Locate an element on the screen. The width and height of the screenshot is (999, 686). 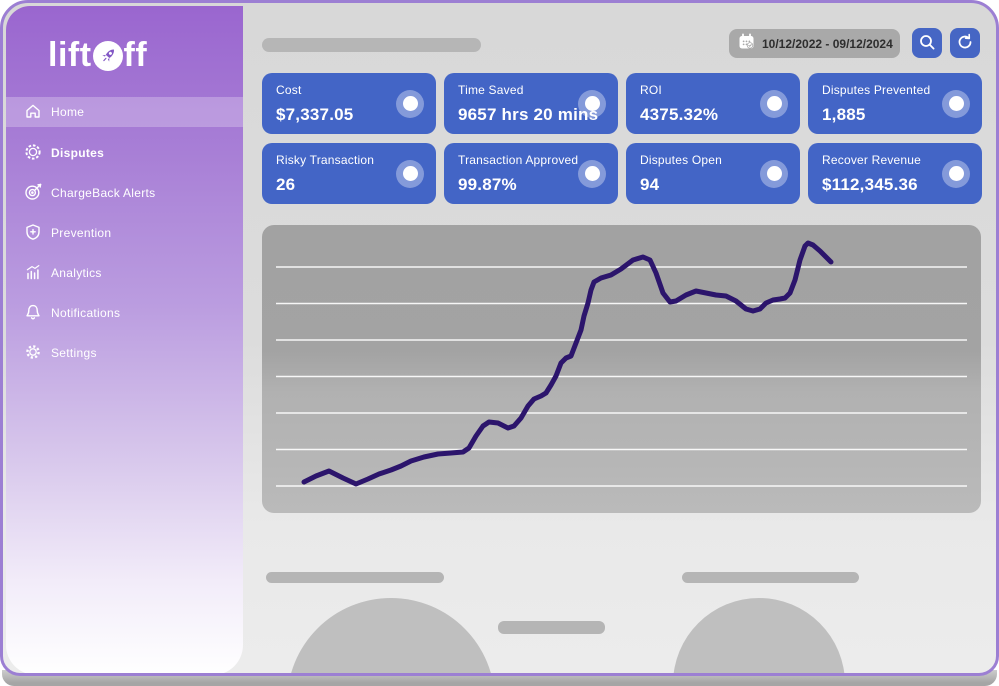
sidebar-item-label: Home is located at coordinates (68, 112).